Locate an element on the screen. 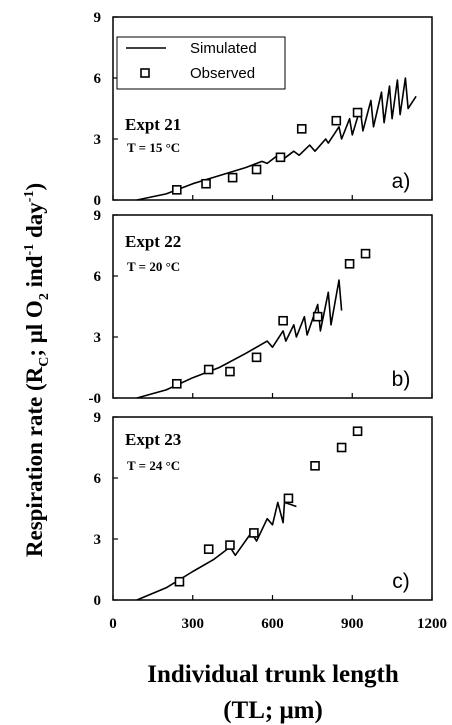 The height and width of the screenshot is (725, 452). legend-observed-swatch is located at coordinates (145, 73).